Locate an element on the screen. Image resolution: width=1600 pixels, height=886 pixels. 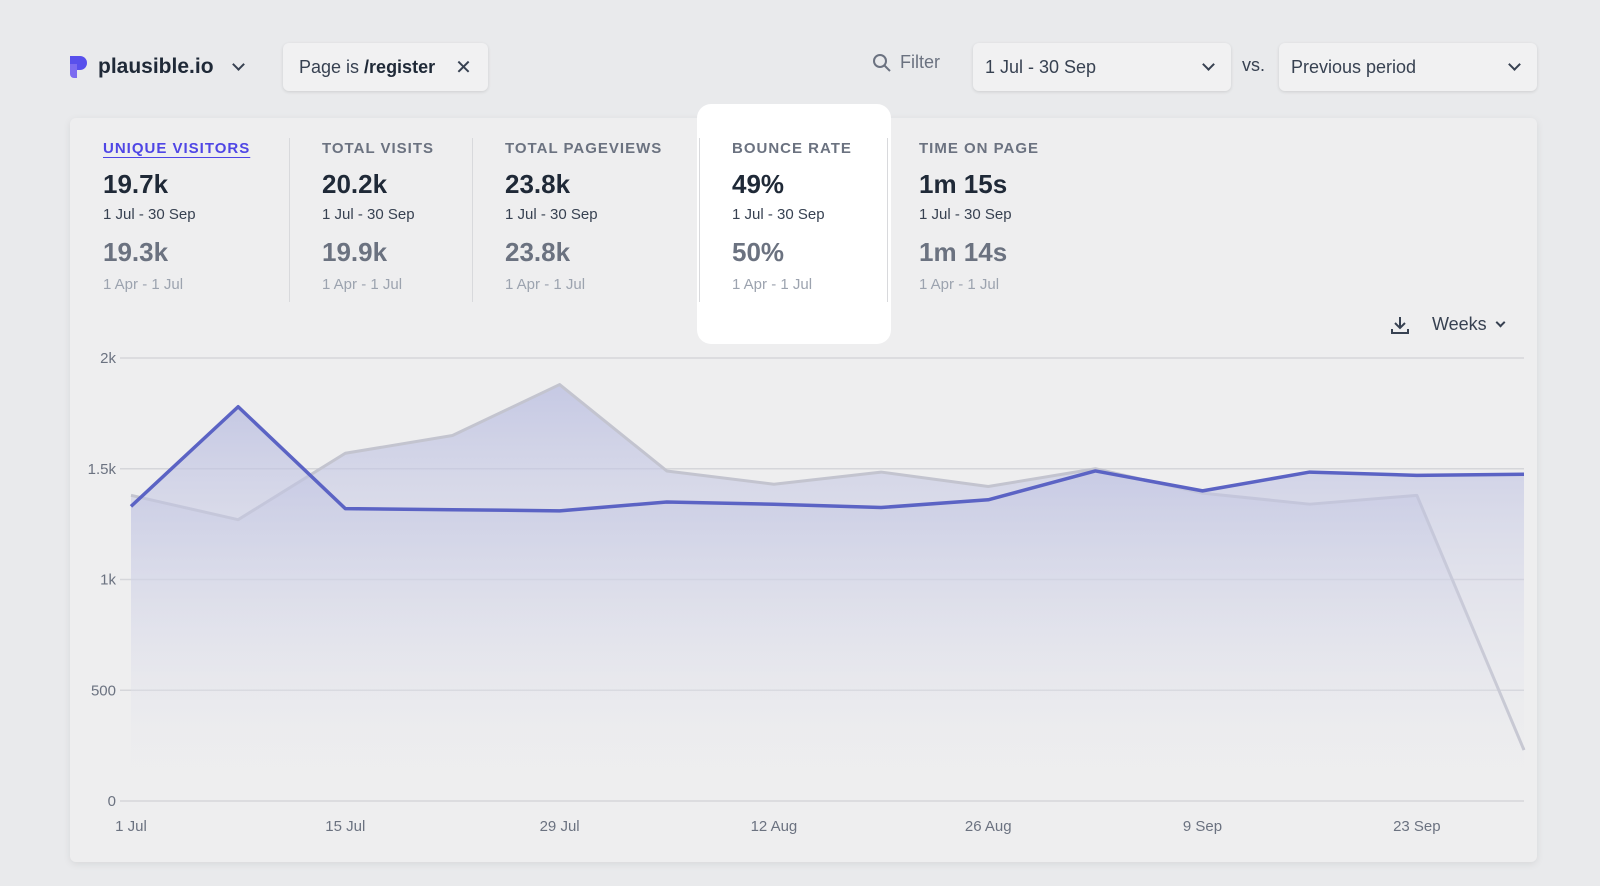
x-tick-label: 23 Sep is located at coordinates (1417, 826).